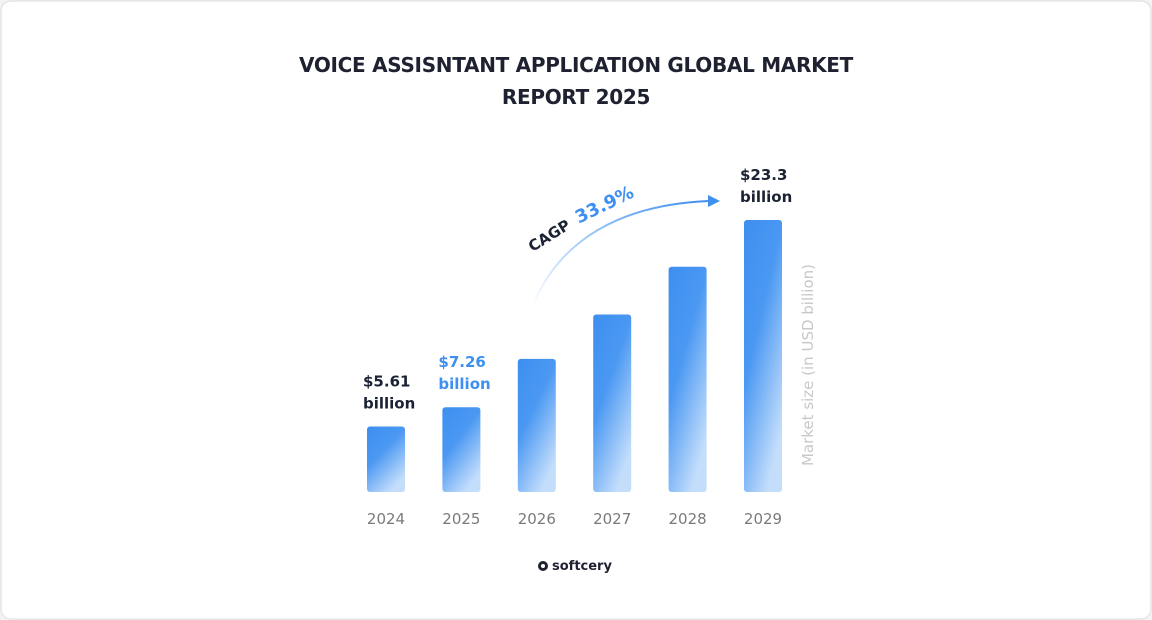 The image size is (1152, 620). I want to click on x-tick-label: 2029, so click(763, 519).